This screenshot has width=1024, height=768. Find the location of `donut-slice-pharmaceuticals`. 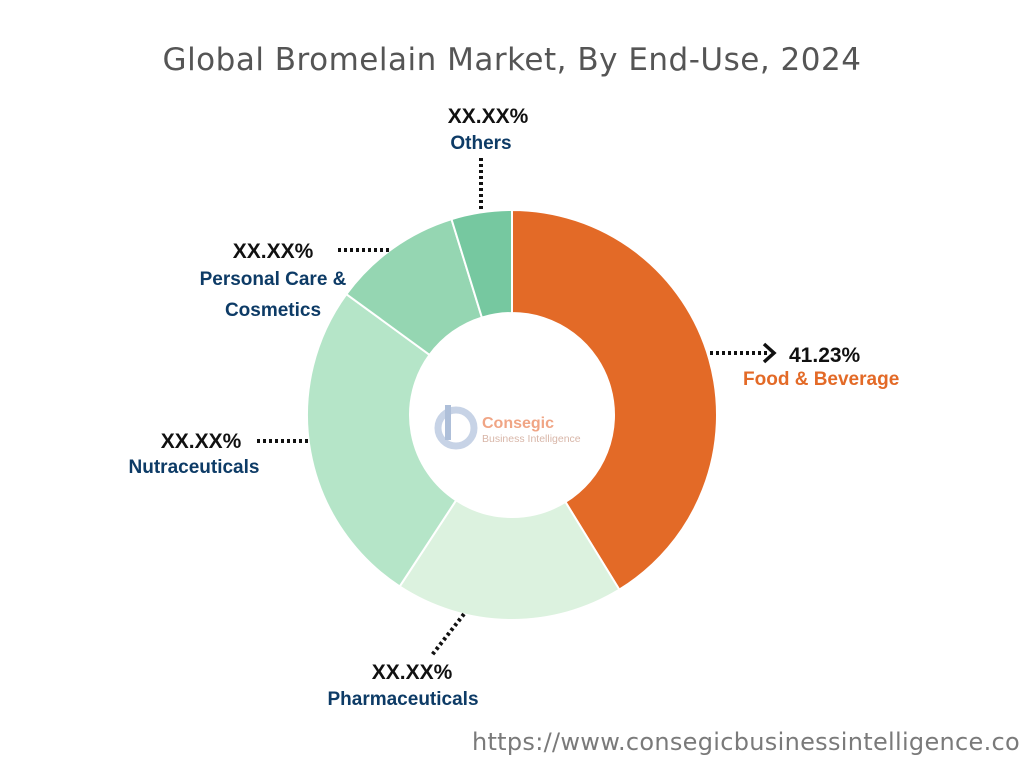

donut-slice-pharmaceuticals is located at coordinates (509, 559).